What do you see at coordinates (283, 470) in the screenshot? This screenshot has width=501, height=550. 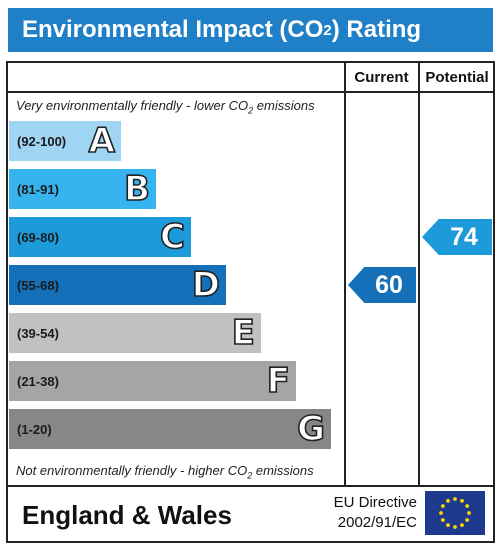 I see `note-bottom-post: emissions` at bounding box center [283, 470].